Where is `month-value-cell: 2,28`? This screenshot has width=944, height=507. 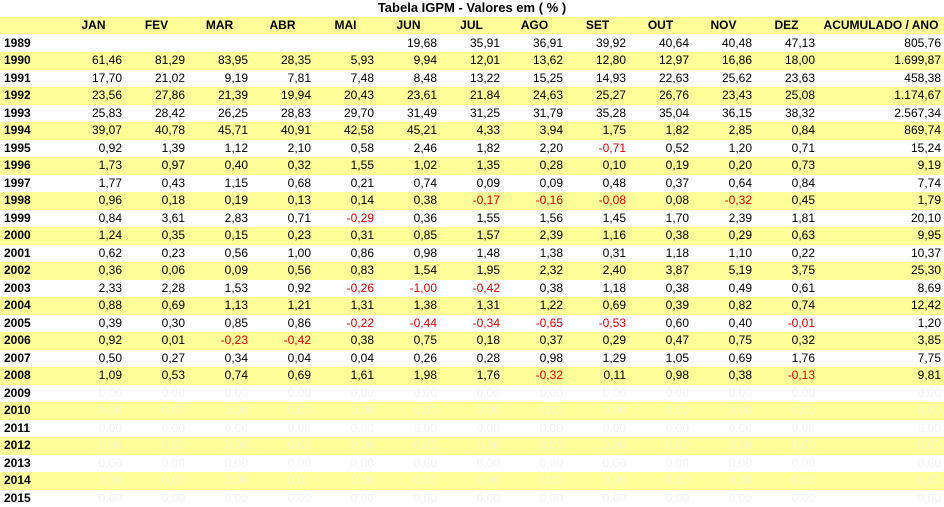
month-value-cell: 2,28 is located at coordinates (156, 289).